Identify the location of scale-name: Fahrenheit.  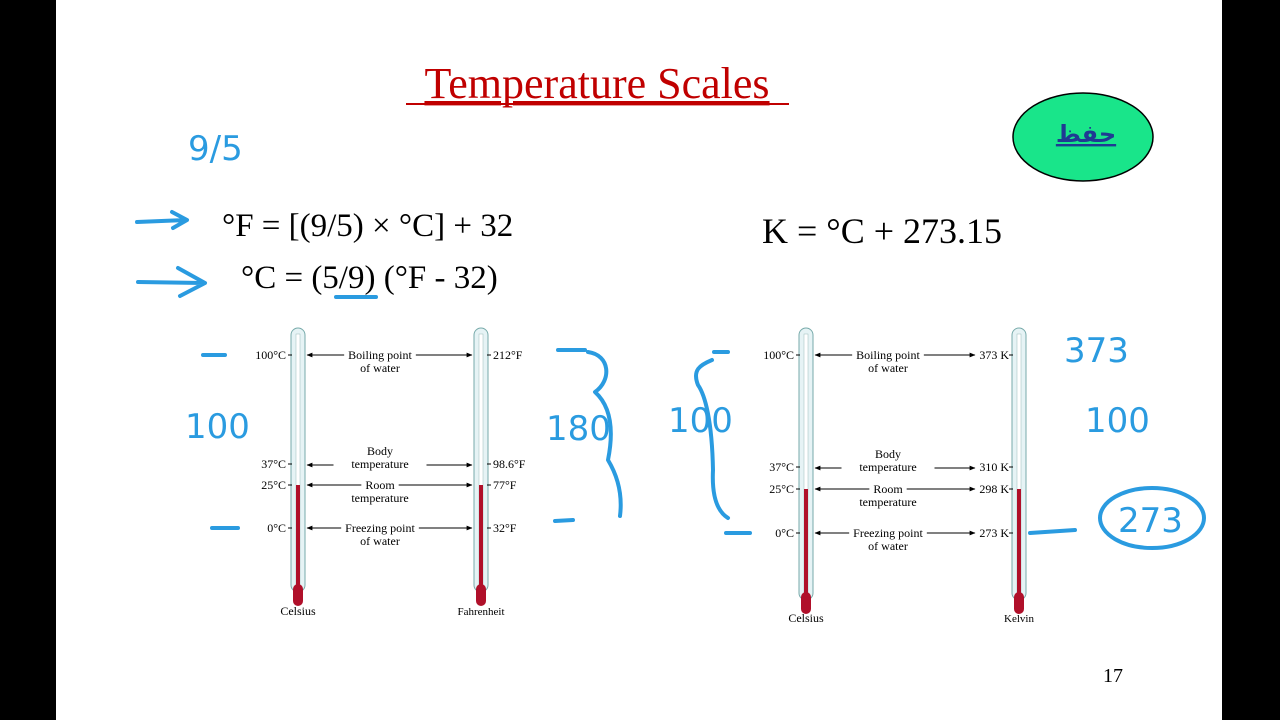
(480, 612).